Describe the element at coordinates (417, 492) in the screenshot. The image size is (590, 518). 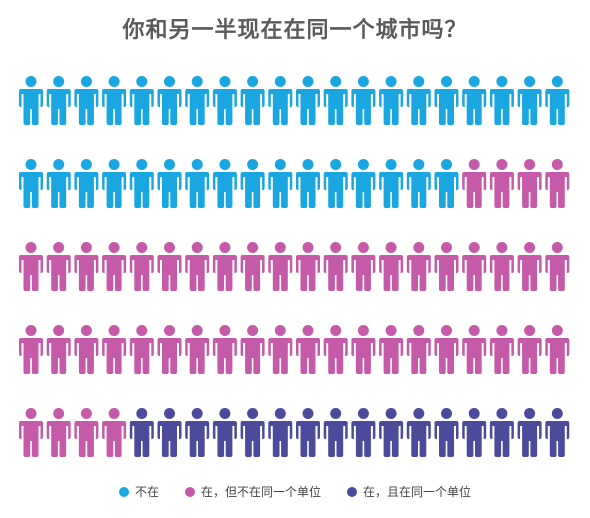
I see `legend-label-2: 在，且在同一个单位` at that location.